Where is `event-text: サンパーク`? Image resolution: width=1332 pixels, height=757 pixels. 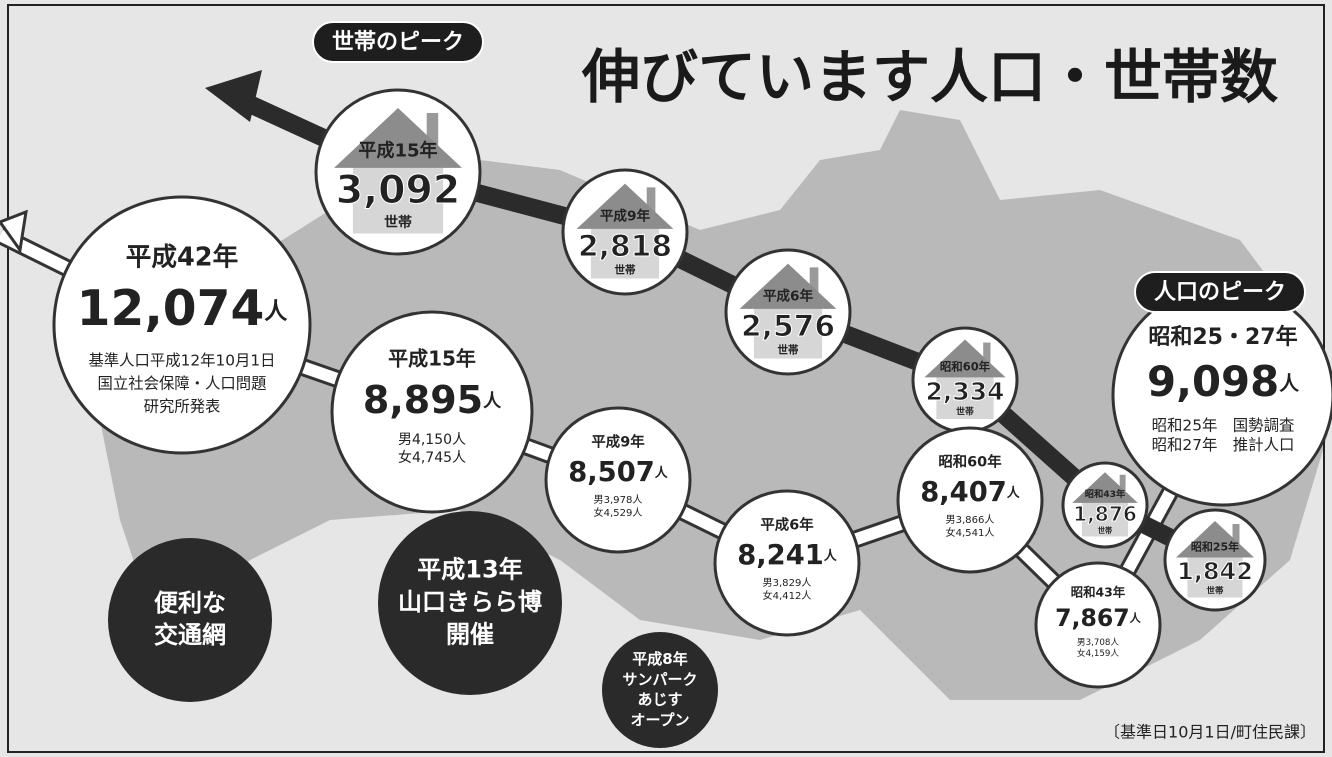 event-text: サンパーク is located at coordinates (659, 679).